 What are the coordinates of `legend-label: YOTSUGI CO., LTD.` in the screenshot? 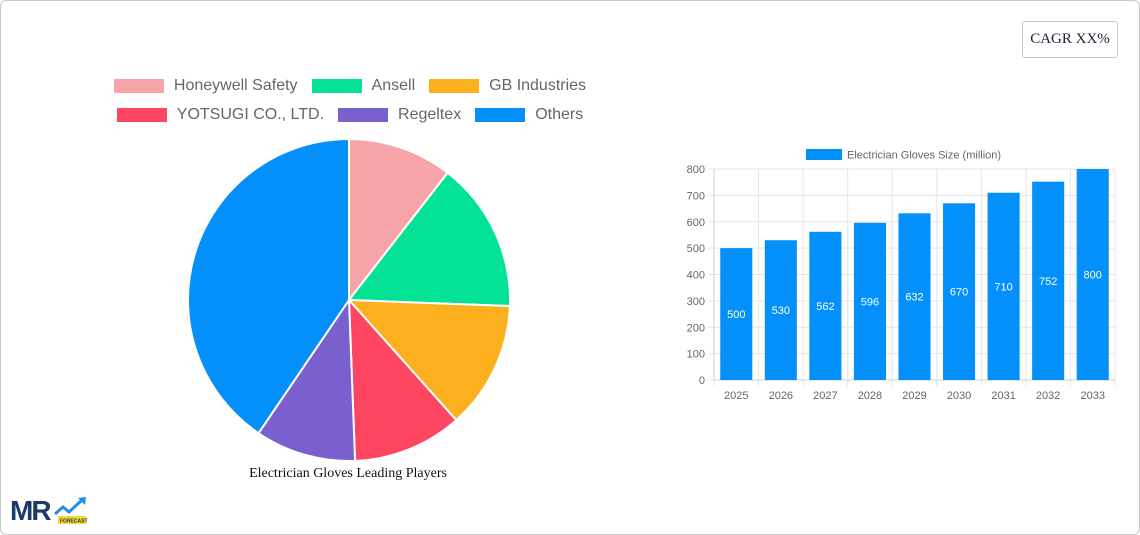 It's located at (250, 114).